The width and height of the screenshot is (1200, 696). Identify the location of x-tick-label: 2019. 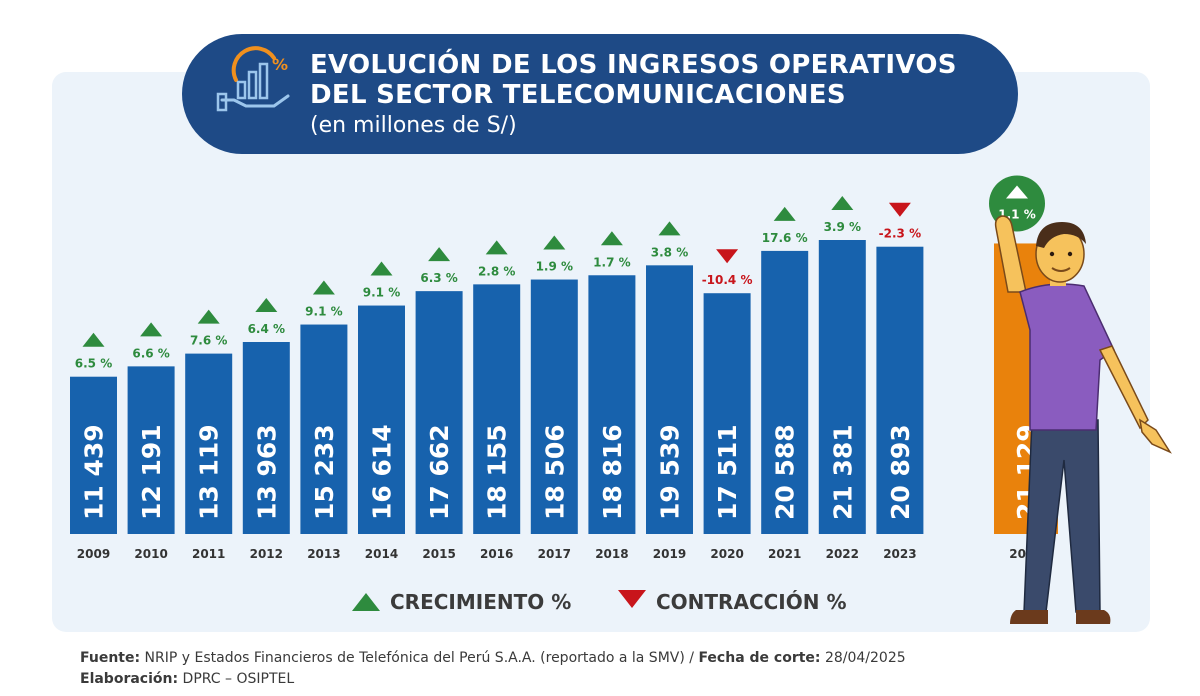
(669, 554).